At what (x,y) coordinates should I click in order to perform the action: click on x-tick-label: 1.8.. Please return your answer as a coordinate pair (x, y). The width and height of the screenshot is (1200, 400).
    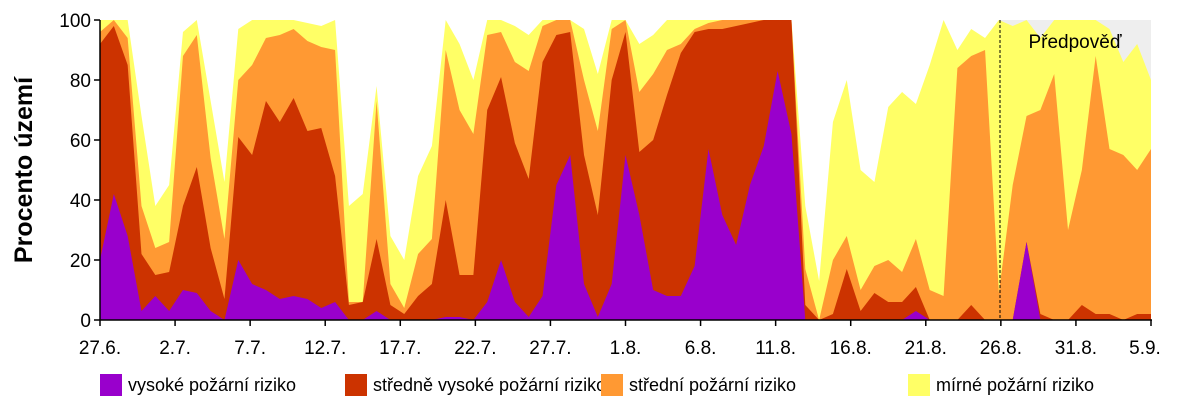
    Looking at the image, I should click on (626, 348).